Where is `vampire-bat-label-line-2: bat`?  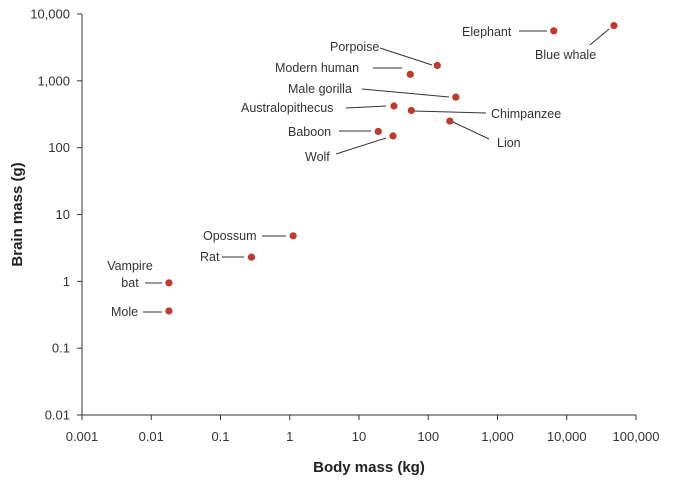 vampire-bat-label-line-2: bat is located at coordinates (130, 283).